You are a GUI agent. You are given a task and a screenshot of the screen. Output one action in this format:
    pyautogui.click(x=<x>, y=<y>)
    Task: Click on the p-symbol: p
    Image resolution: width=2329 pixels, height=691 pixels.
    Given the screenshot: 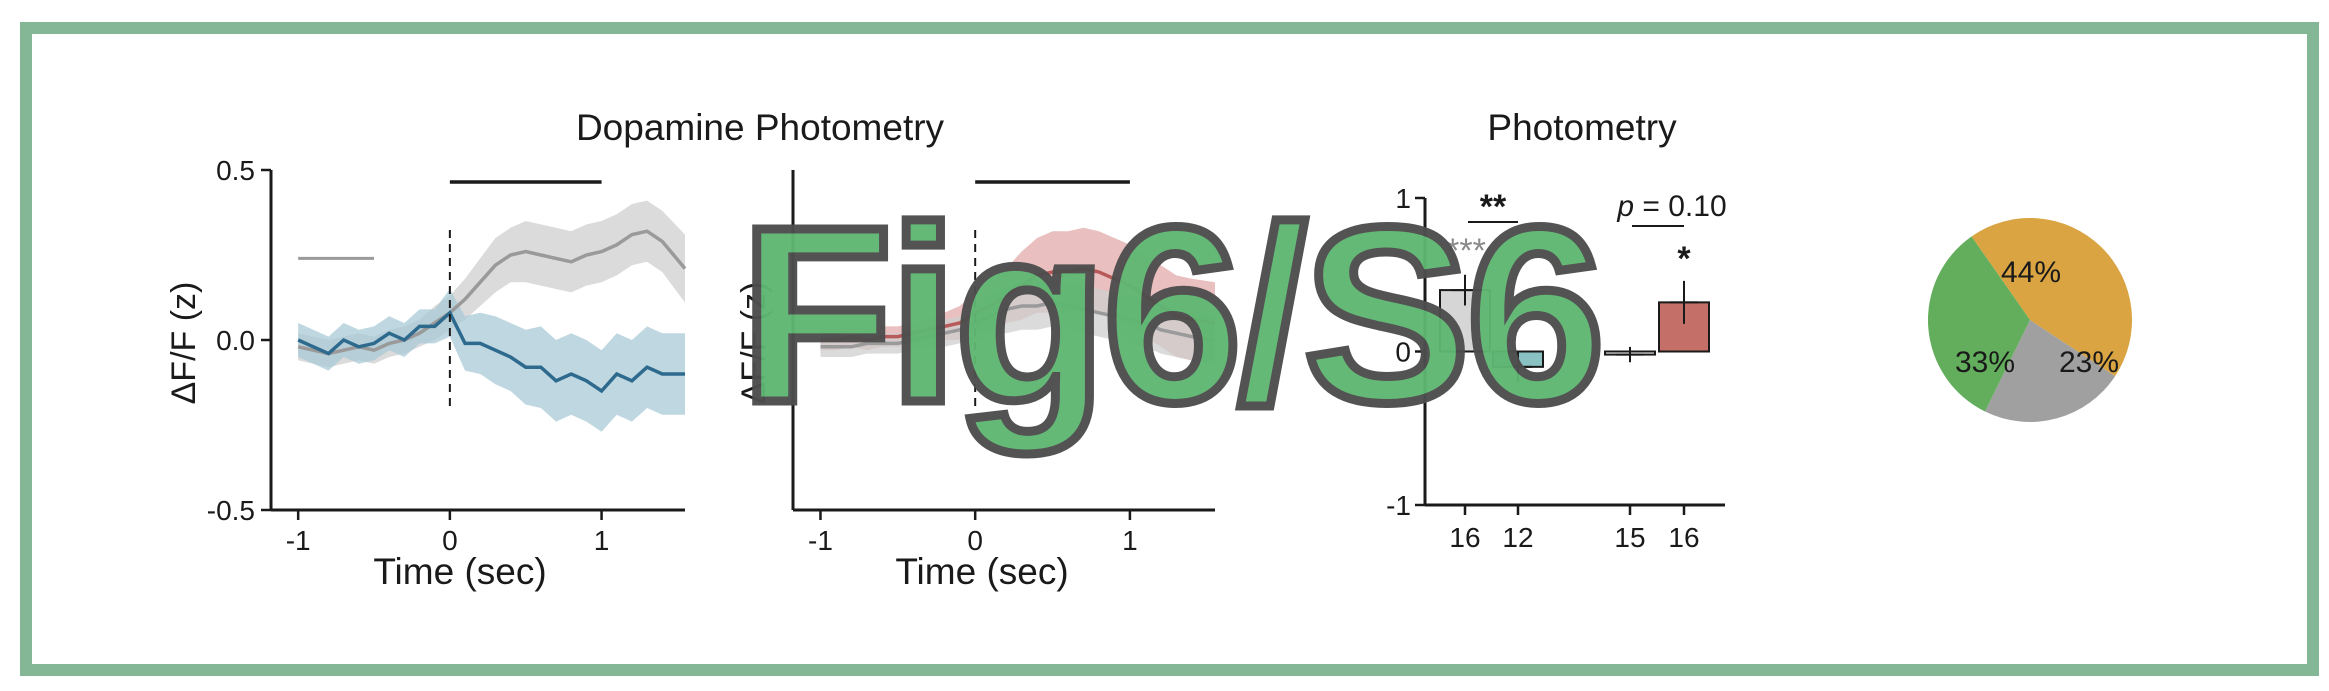 What is the action you would take?
    pyautogui.click(x=1625, y=206)
    